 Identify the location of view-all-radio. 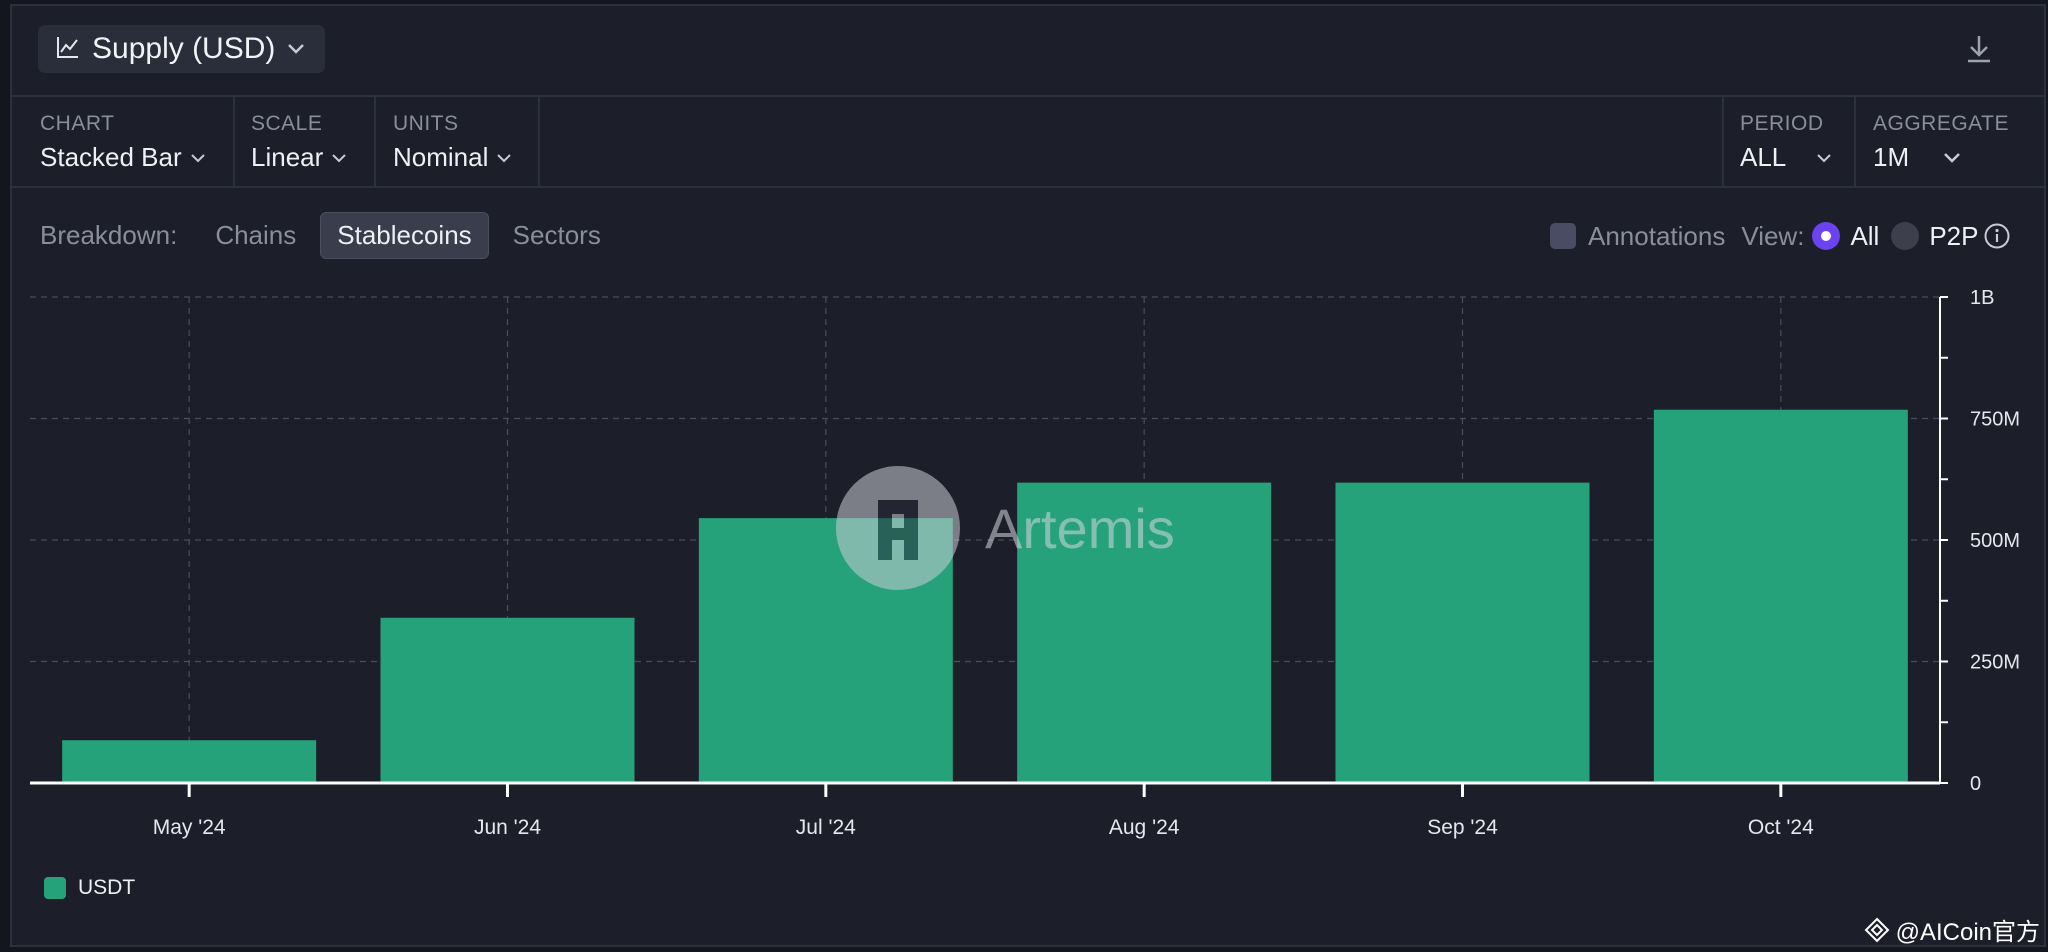
(1826, 236).